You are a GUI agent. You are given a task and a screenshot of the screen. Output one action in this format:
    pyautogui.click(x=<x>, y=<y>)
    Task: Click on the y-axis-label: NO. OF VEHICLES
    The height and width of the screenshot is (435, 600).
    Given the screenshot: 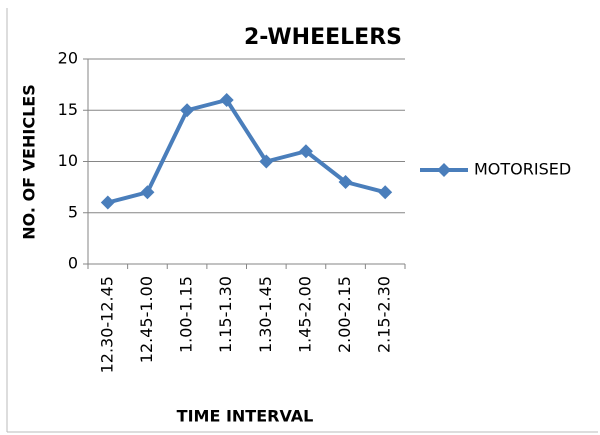 What is the action you would take?
    pyautogui.click(x=29, y=161)
    